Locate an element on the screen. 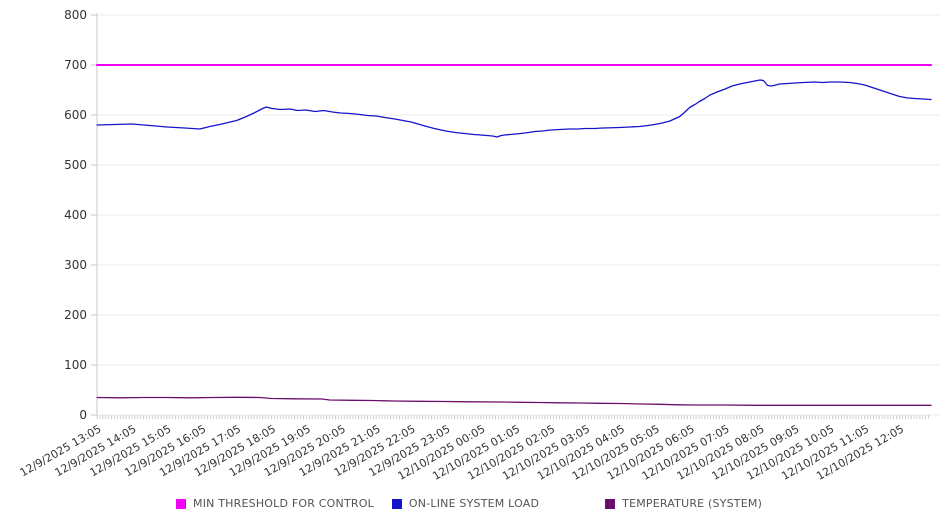 The width and height of the screenshot is (946, 526). legend-item-min-threshold: MIN THRESHOLD FOR CONTROL is located at coordinates (275, 503).